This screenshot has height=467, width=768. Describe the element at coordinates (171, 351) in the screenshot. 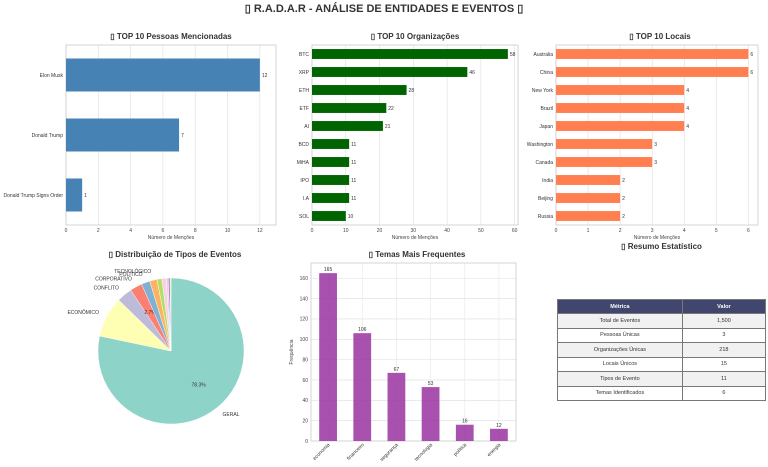

I see `pie-slice` at that location.